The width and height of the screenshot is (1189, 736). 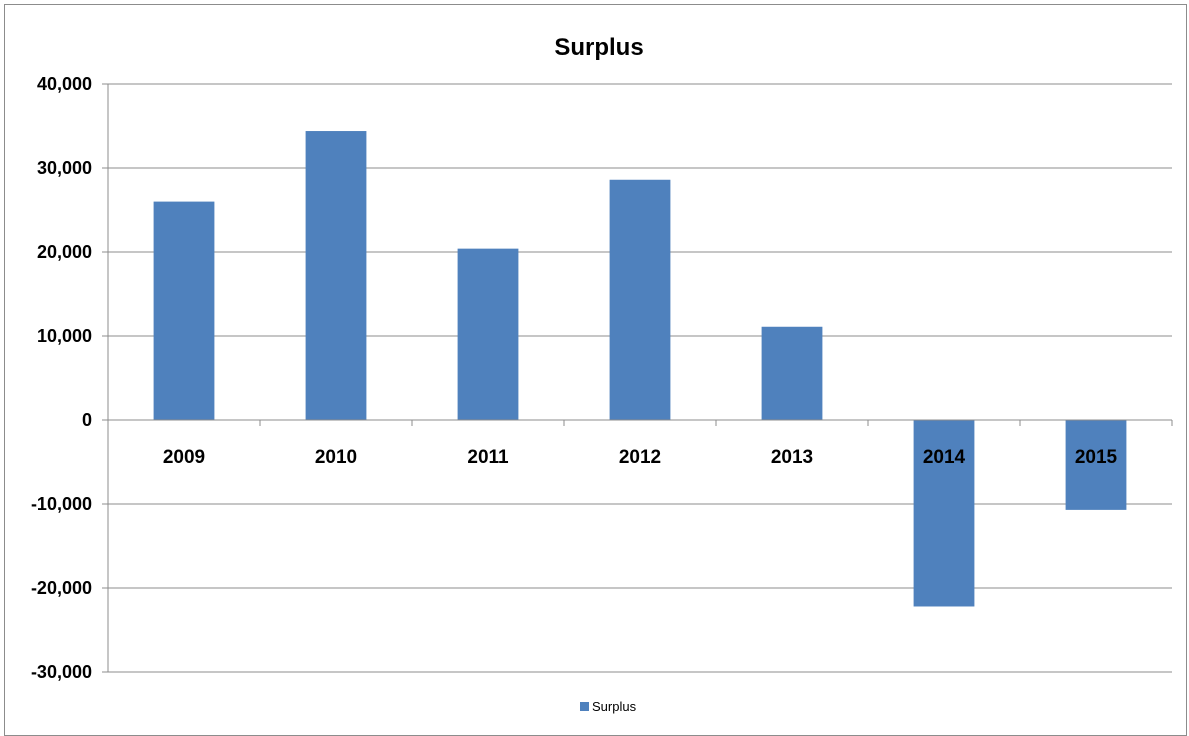 I want to click on y-tick-label: 0, so click(x=87, y=420).